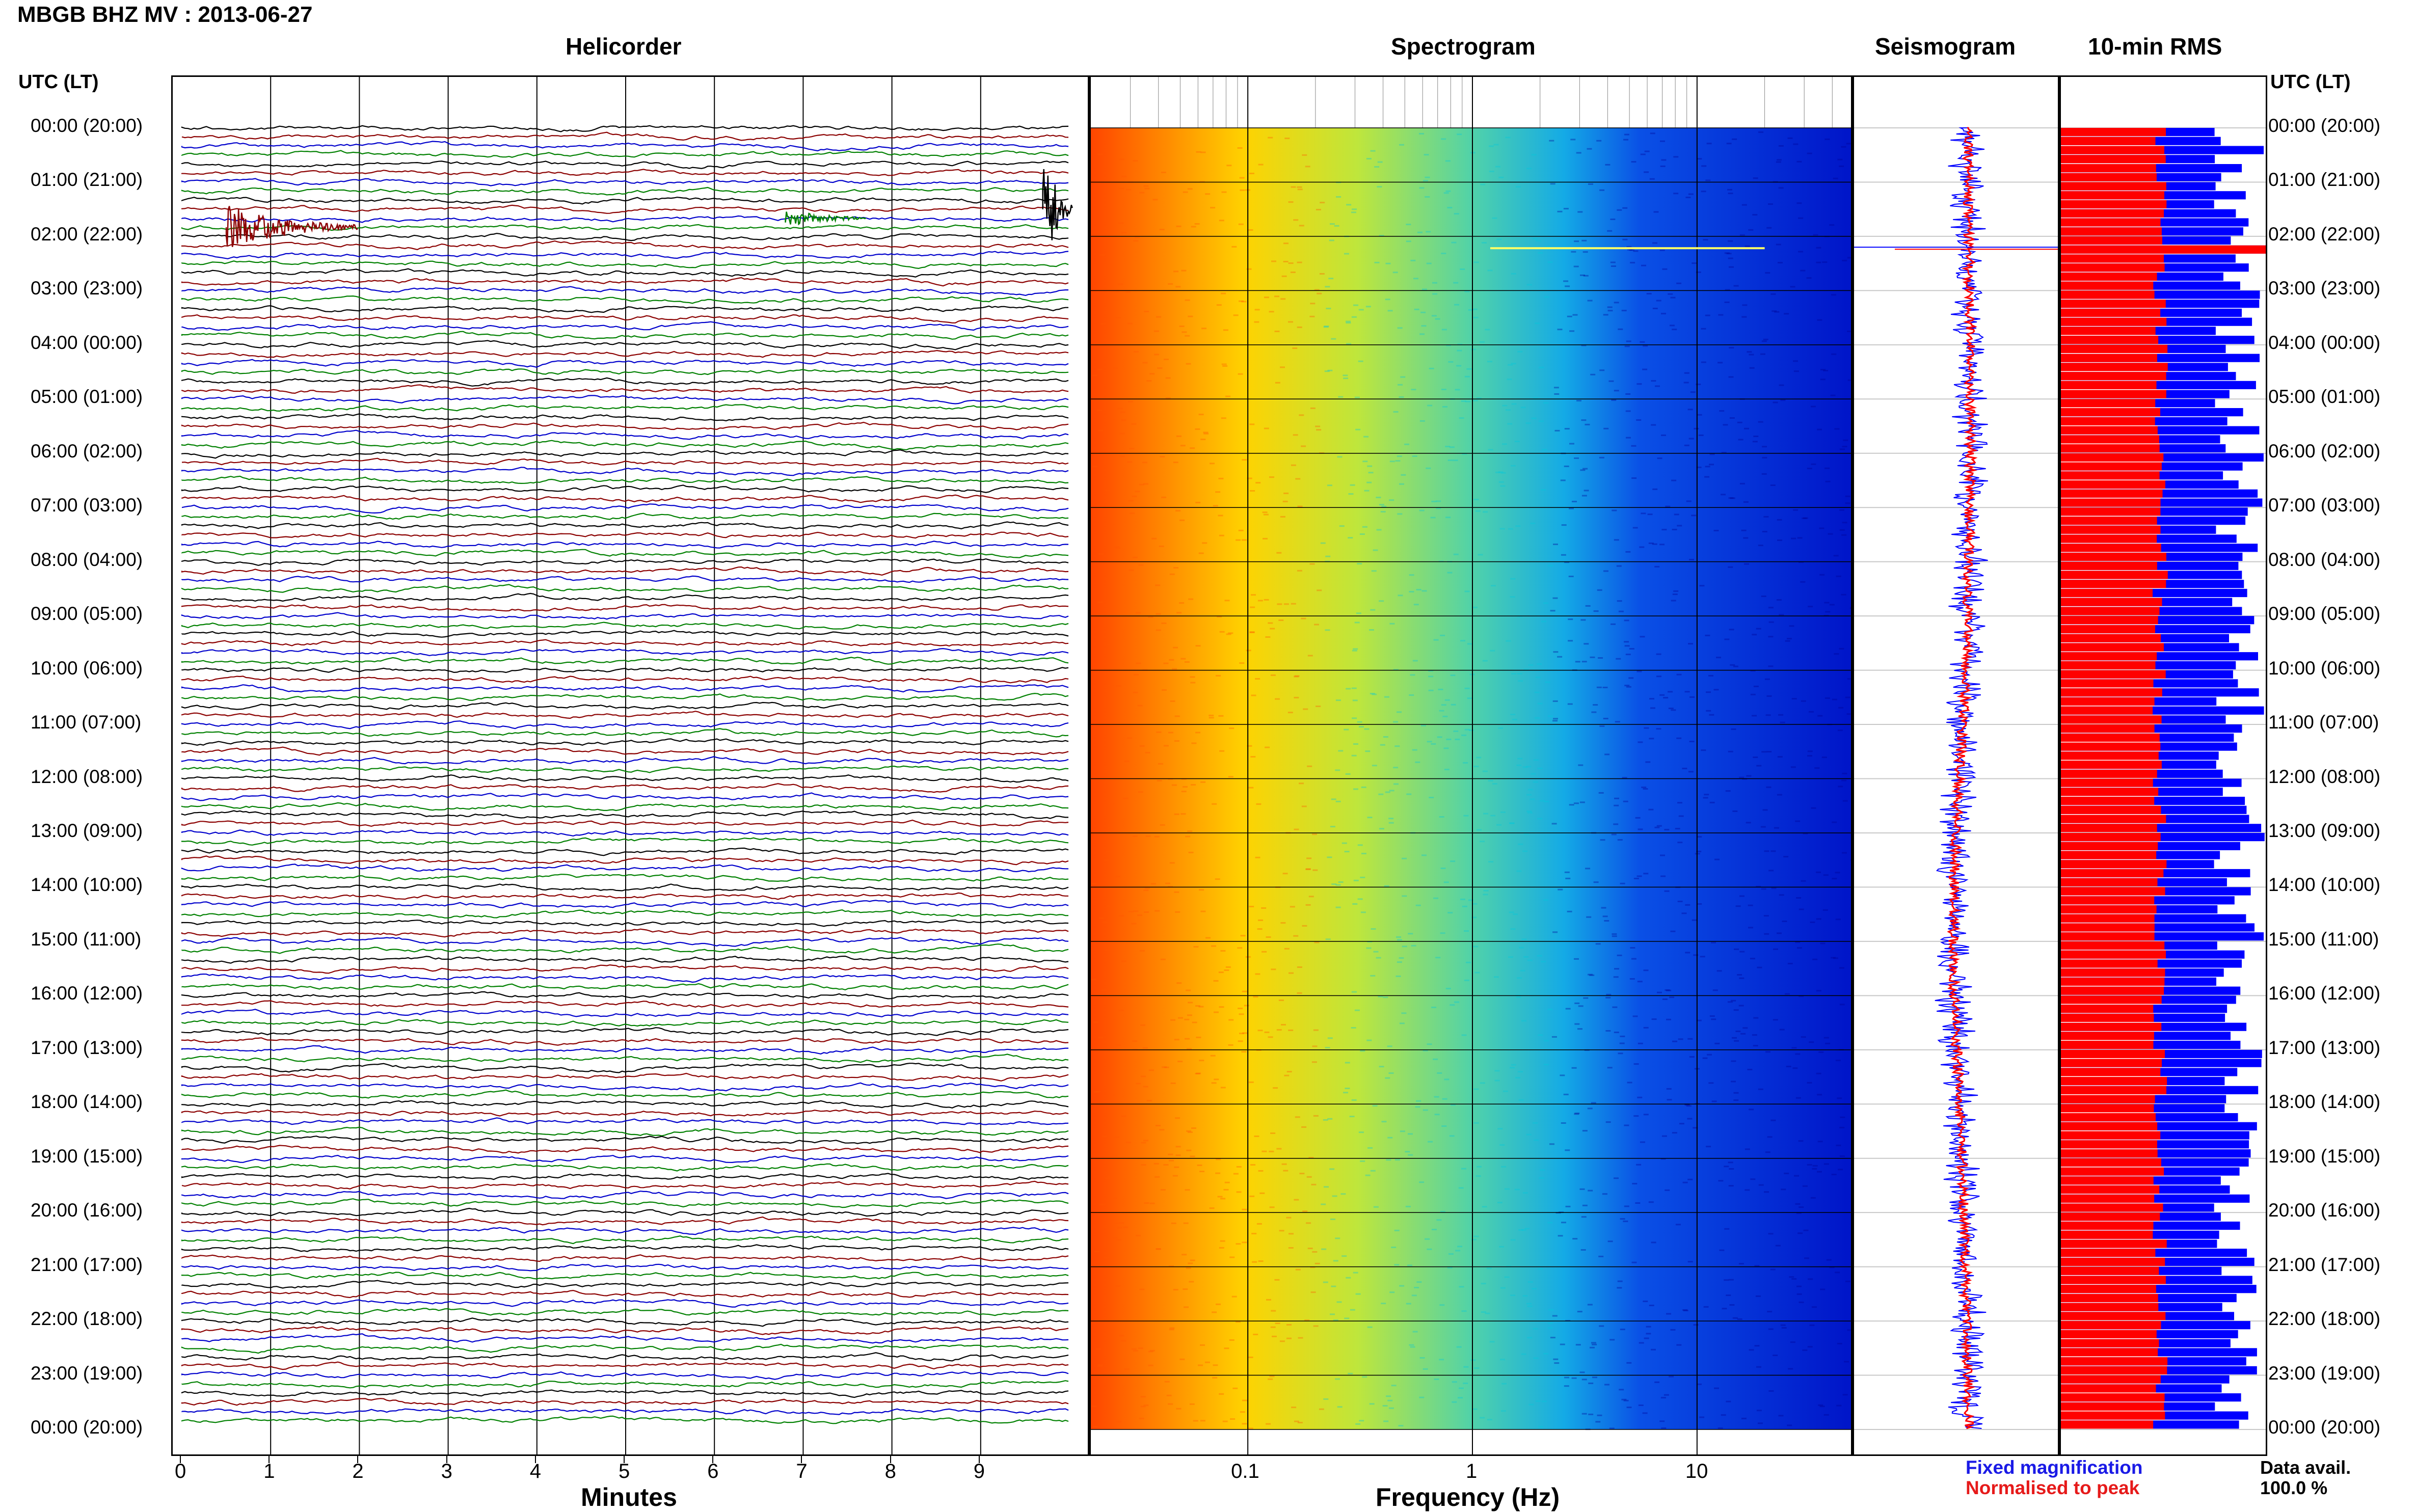 This screenshot has width=2415, height=1512. I want to click on frequency-tick-label: 10, so click(1696, 1471).